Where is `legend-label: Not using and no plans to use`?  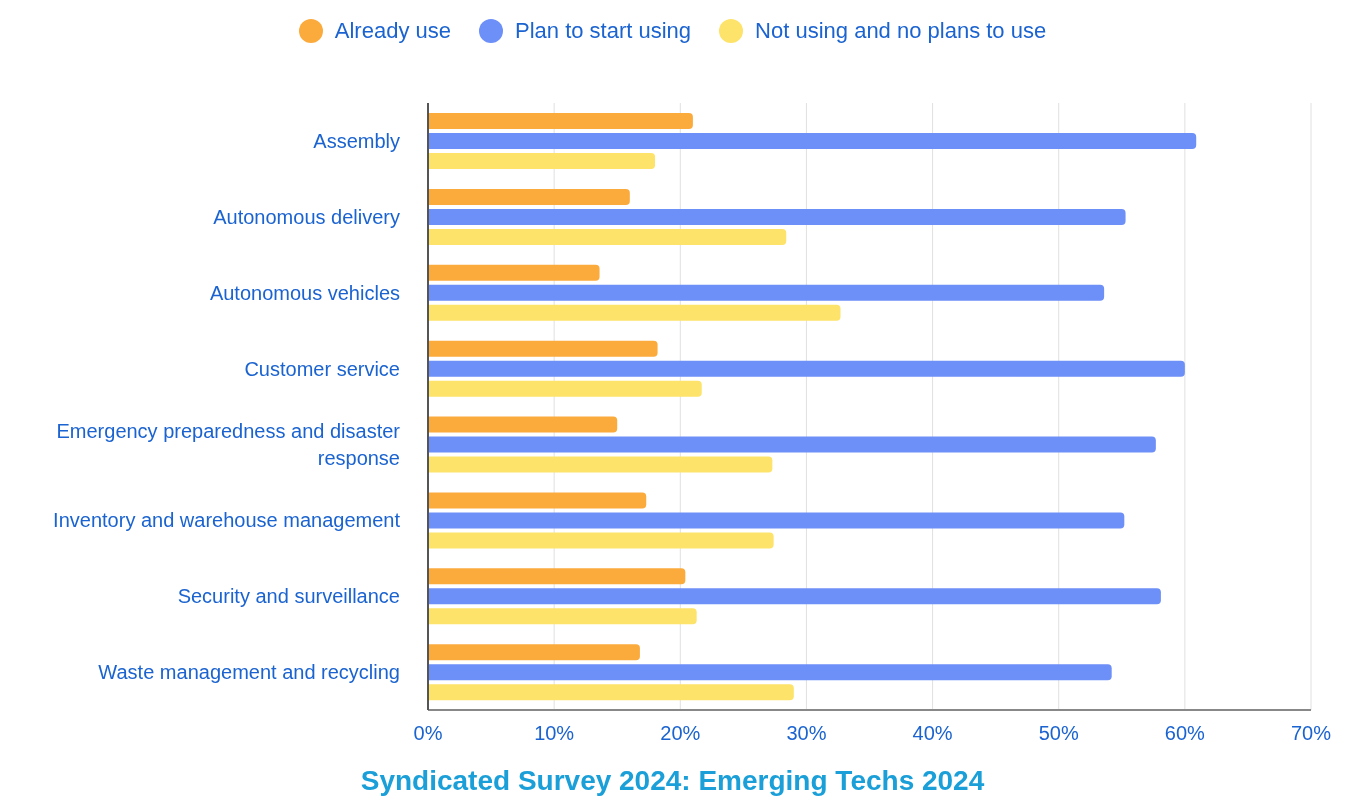
legend-label: Not using and no plans to use is located at coordinates (901, 30).